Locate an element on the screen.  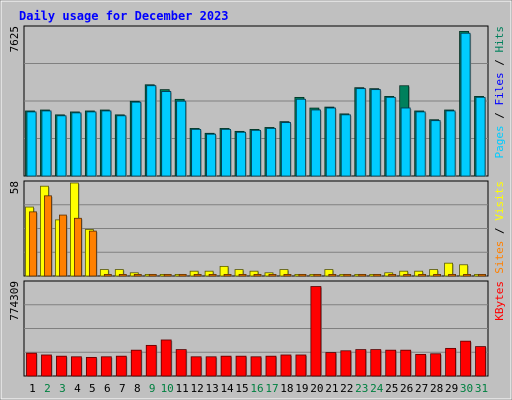
chart-title: Daily usage for December 2023 is located at coordinates (124, 16).